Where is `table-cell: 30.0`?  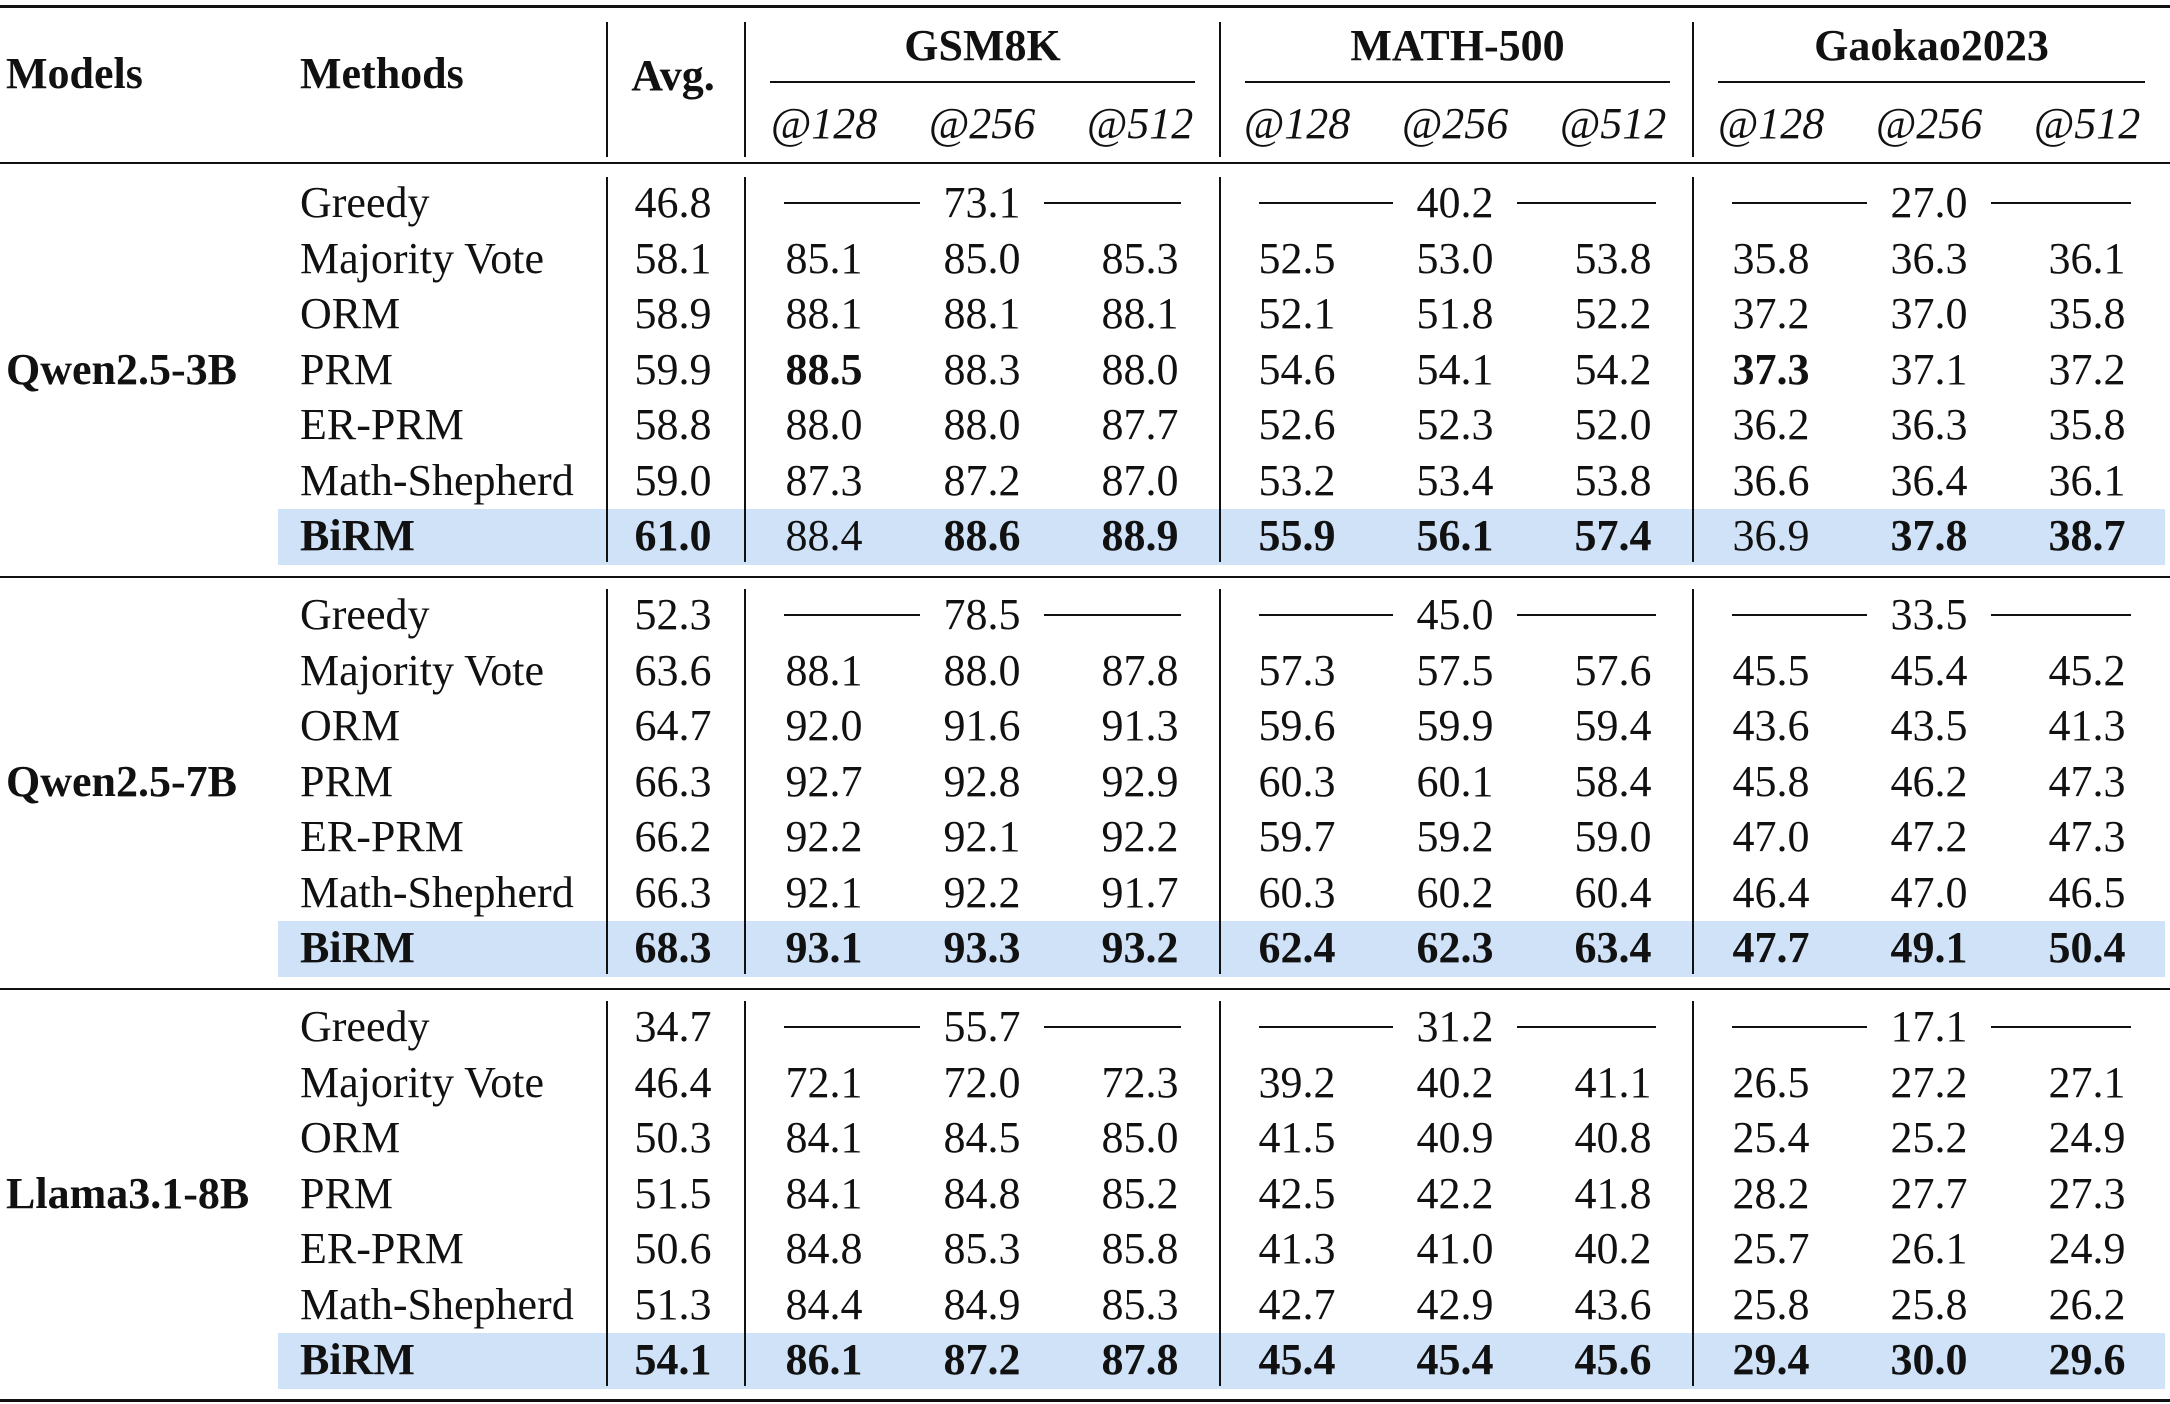 table-cell: 30.0 is located at coordinates (1929, 1359).